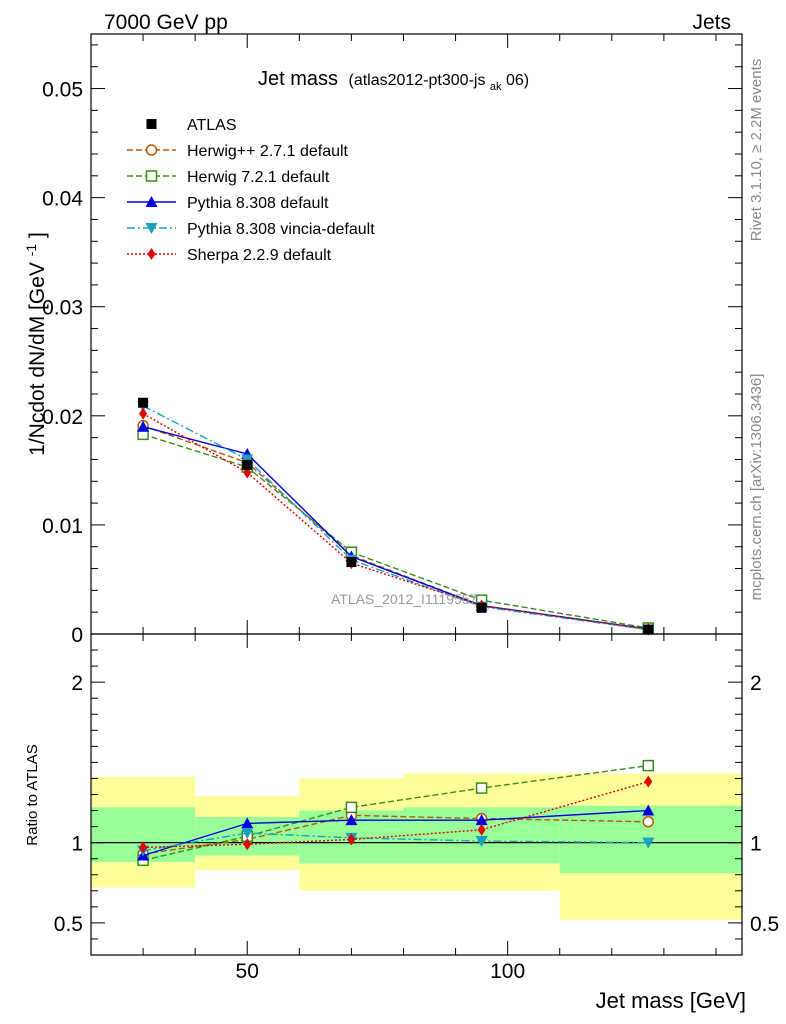 Image resolution: width=786 pixels, height=1024 pixels. Describe the element at coordinates (31, 250) in the screenshot. I see `y-axis-label-main-sup: -1` at that location.